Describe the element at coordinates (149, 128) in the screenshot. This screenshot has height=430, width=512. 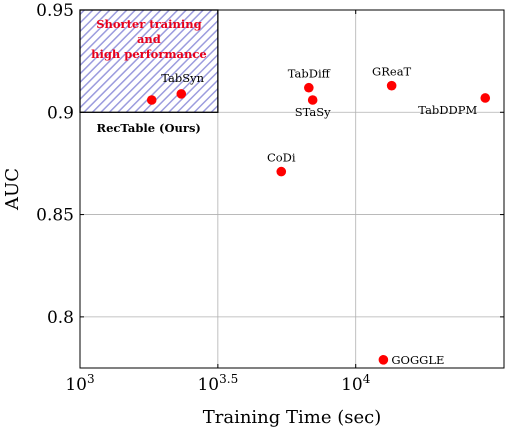
I see `point-label: RecTable (Ours)` at that location.